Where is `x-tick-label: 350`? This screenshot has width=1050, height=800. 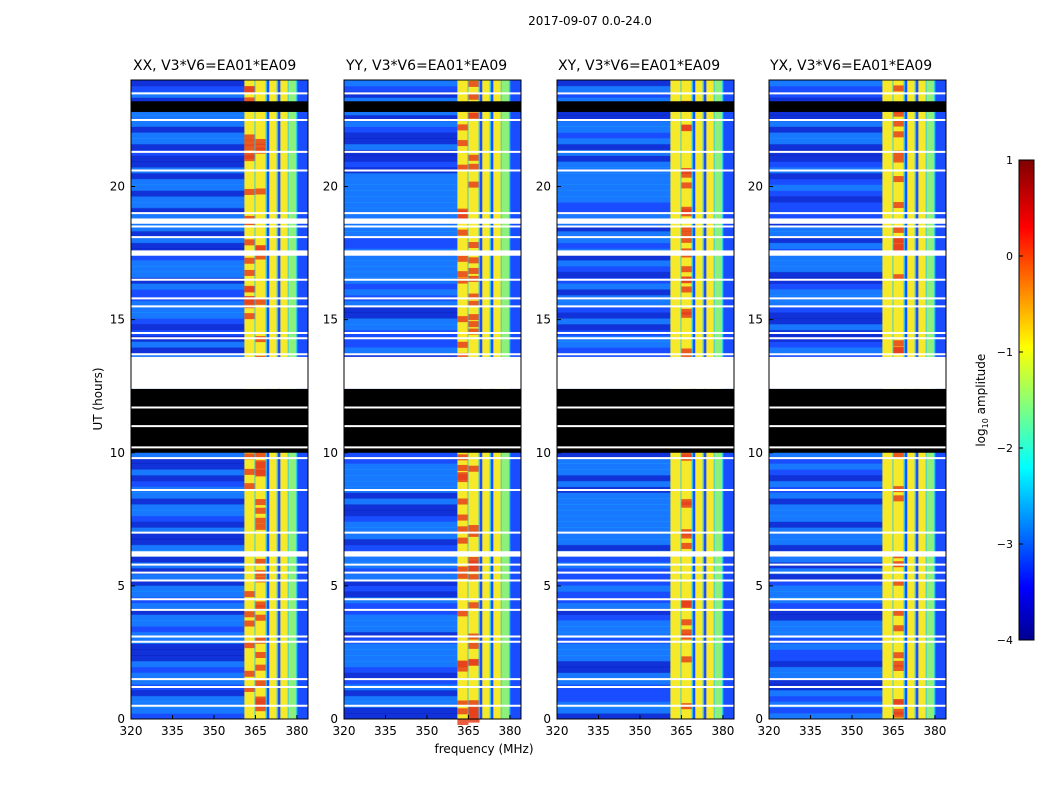
x-tick-label: 350 is located at coordinates (640, 731).